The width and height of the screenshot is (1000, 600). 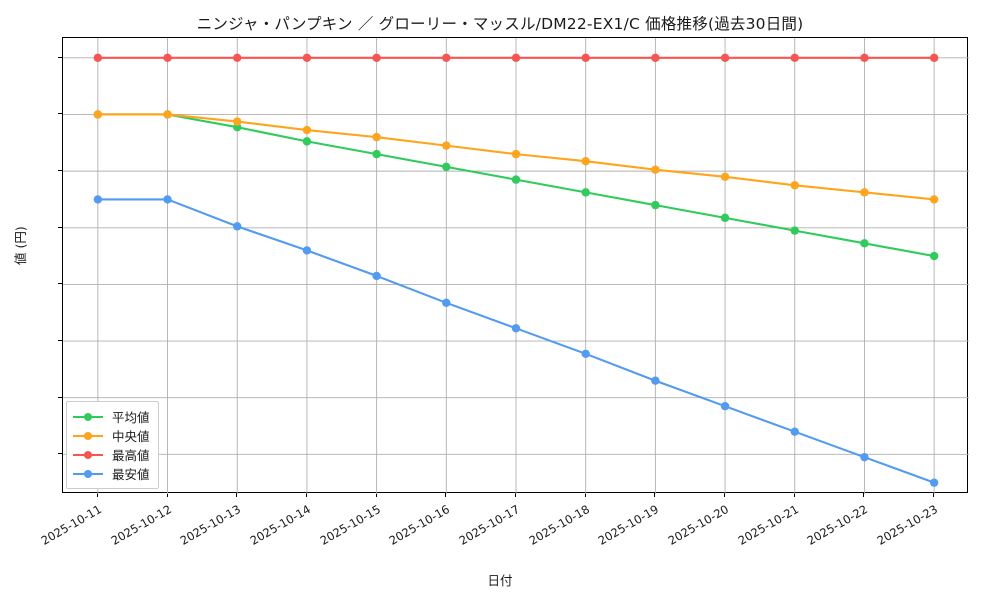 What do you see at coordinates (131, 455) in the screenshot?
I see `legend-label: 最高値` at bounding box center [131, 455].